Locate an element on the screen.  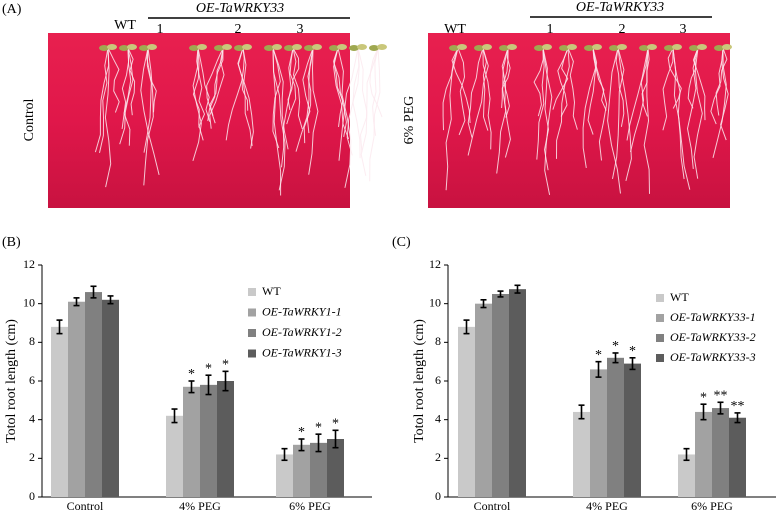
y-axis-label: Totol root length (cm) is located at coordinates (419, 381).